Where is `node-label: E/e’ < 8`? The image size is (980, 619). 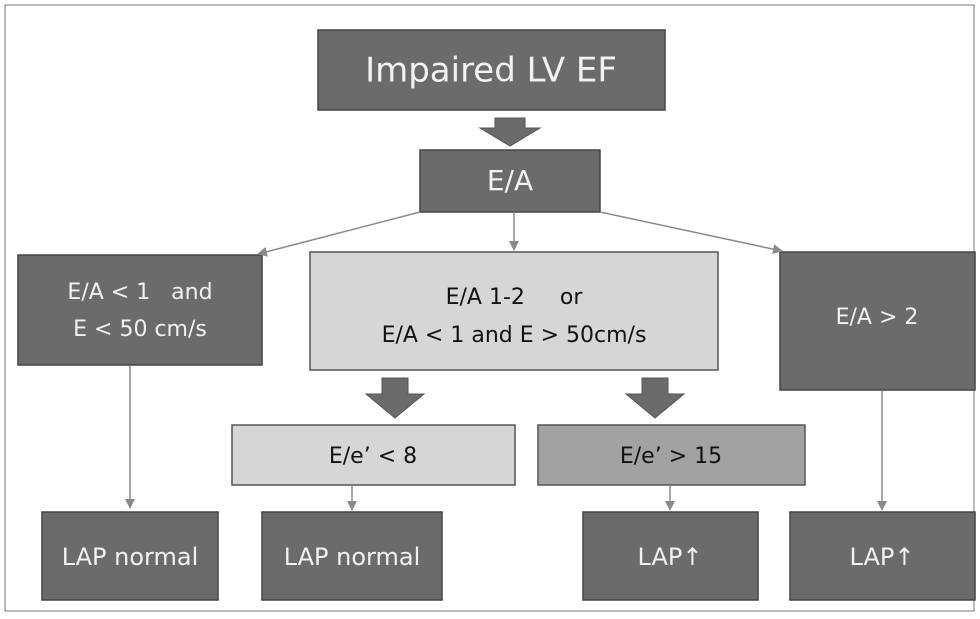
node-label: E/e’ < 8 is located at coordinates (373, 456).